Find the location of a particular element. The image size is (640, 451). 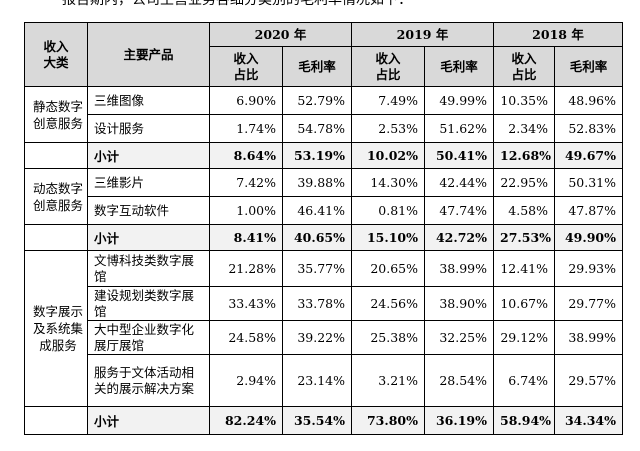

value-cell: 21.28% is located at coordinates (246, 268).